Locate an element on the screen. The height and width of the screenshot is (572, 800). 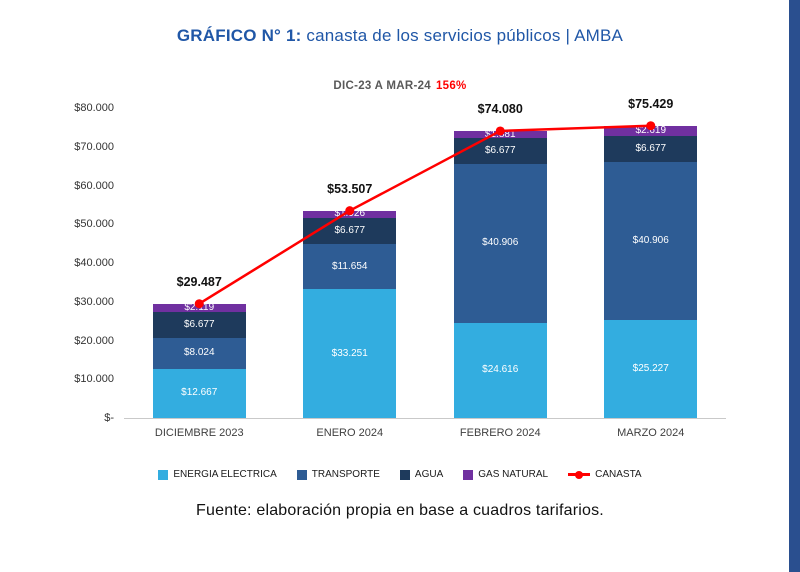
title-number: GRÁFICO N° 1: is located at coordinates (239, 35).